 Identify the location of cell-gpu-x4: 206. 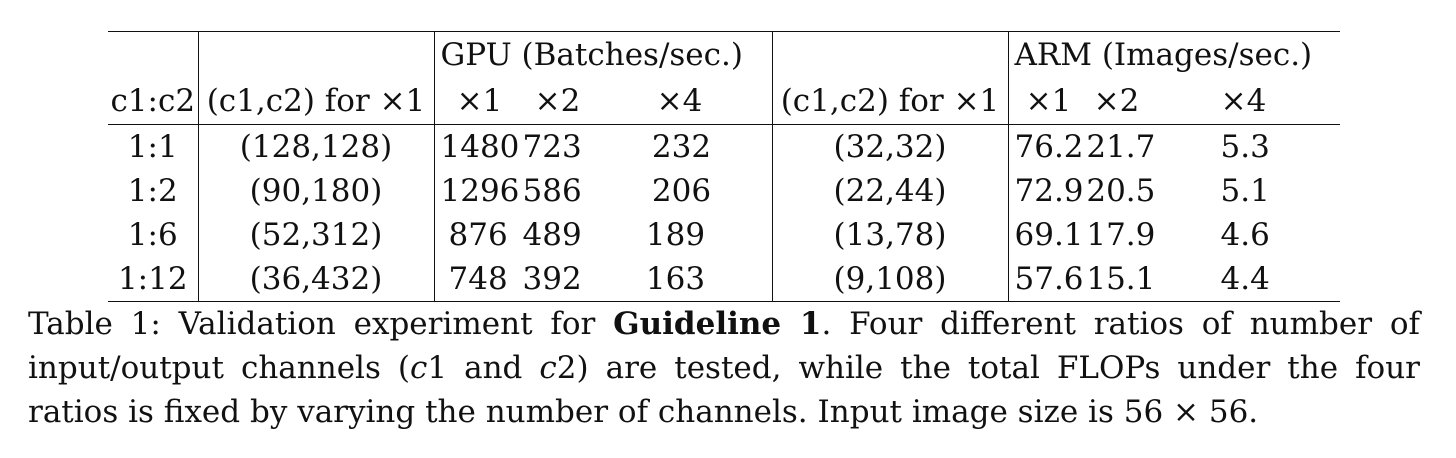
(681, 190).